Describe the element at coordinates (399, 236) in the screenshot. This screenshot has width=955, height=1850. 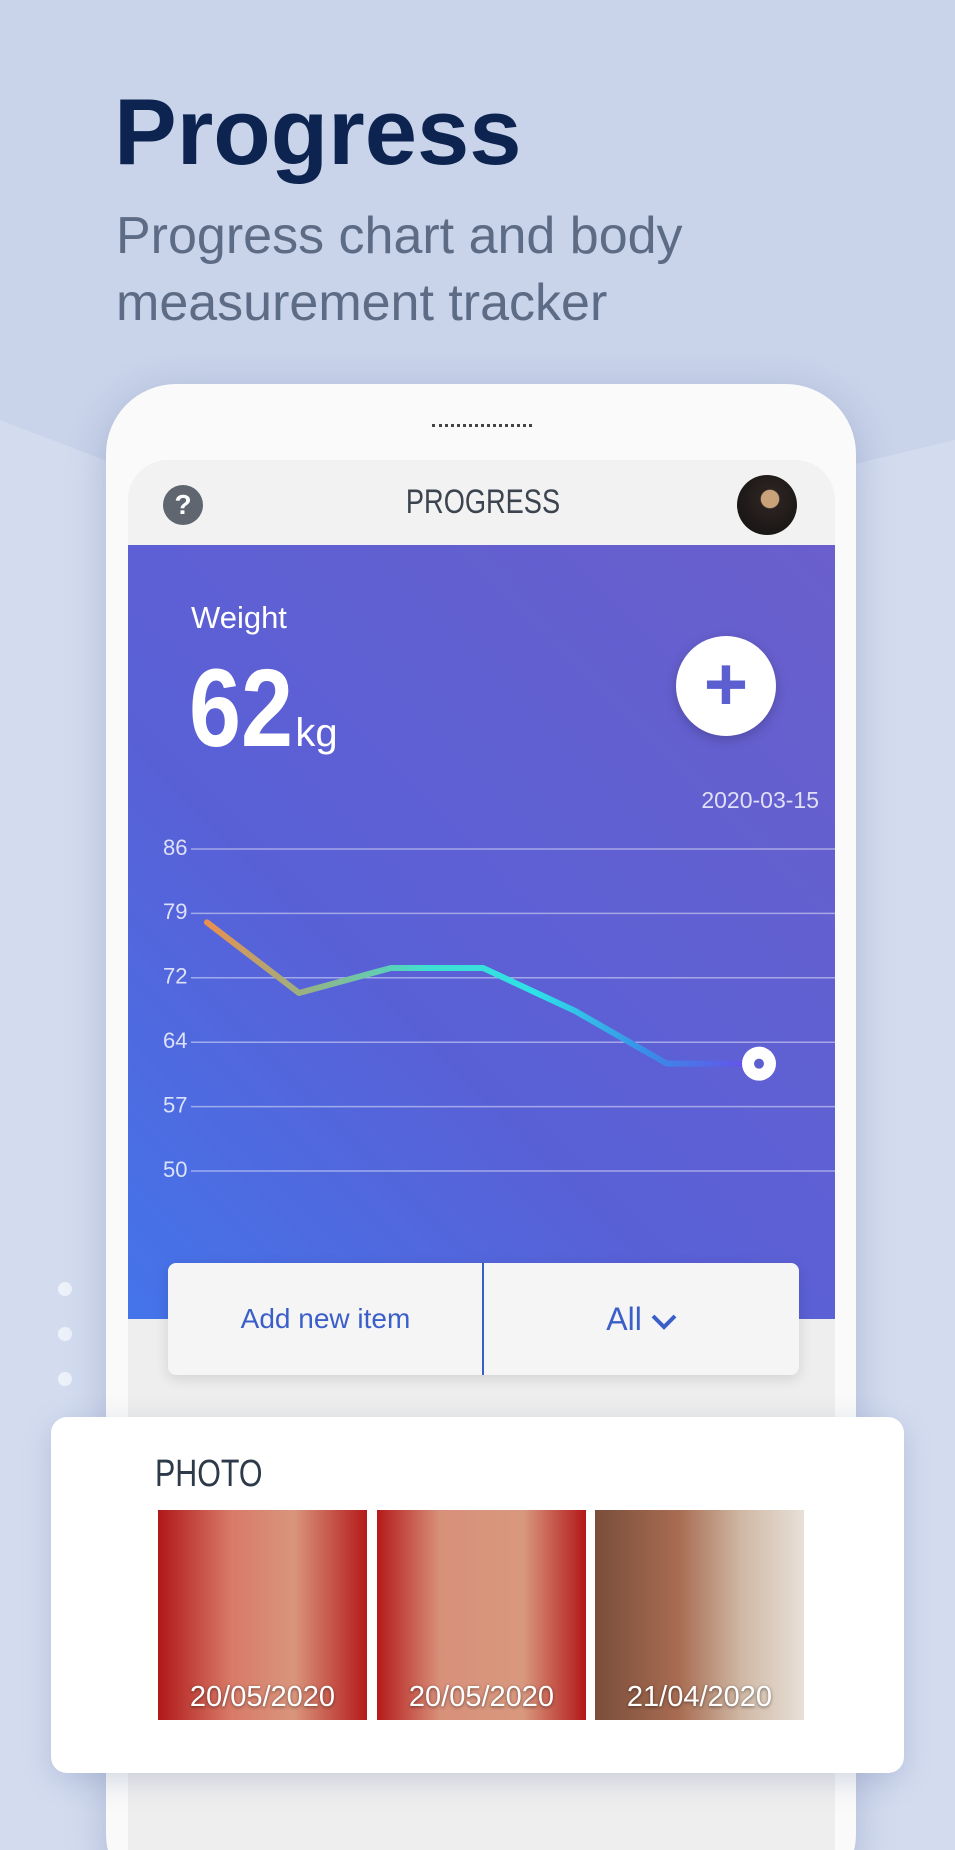
I see `subtitle-line: Progress chart and body` at that location.